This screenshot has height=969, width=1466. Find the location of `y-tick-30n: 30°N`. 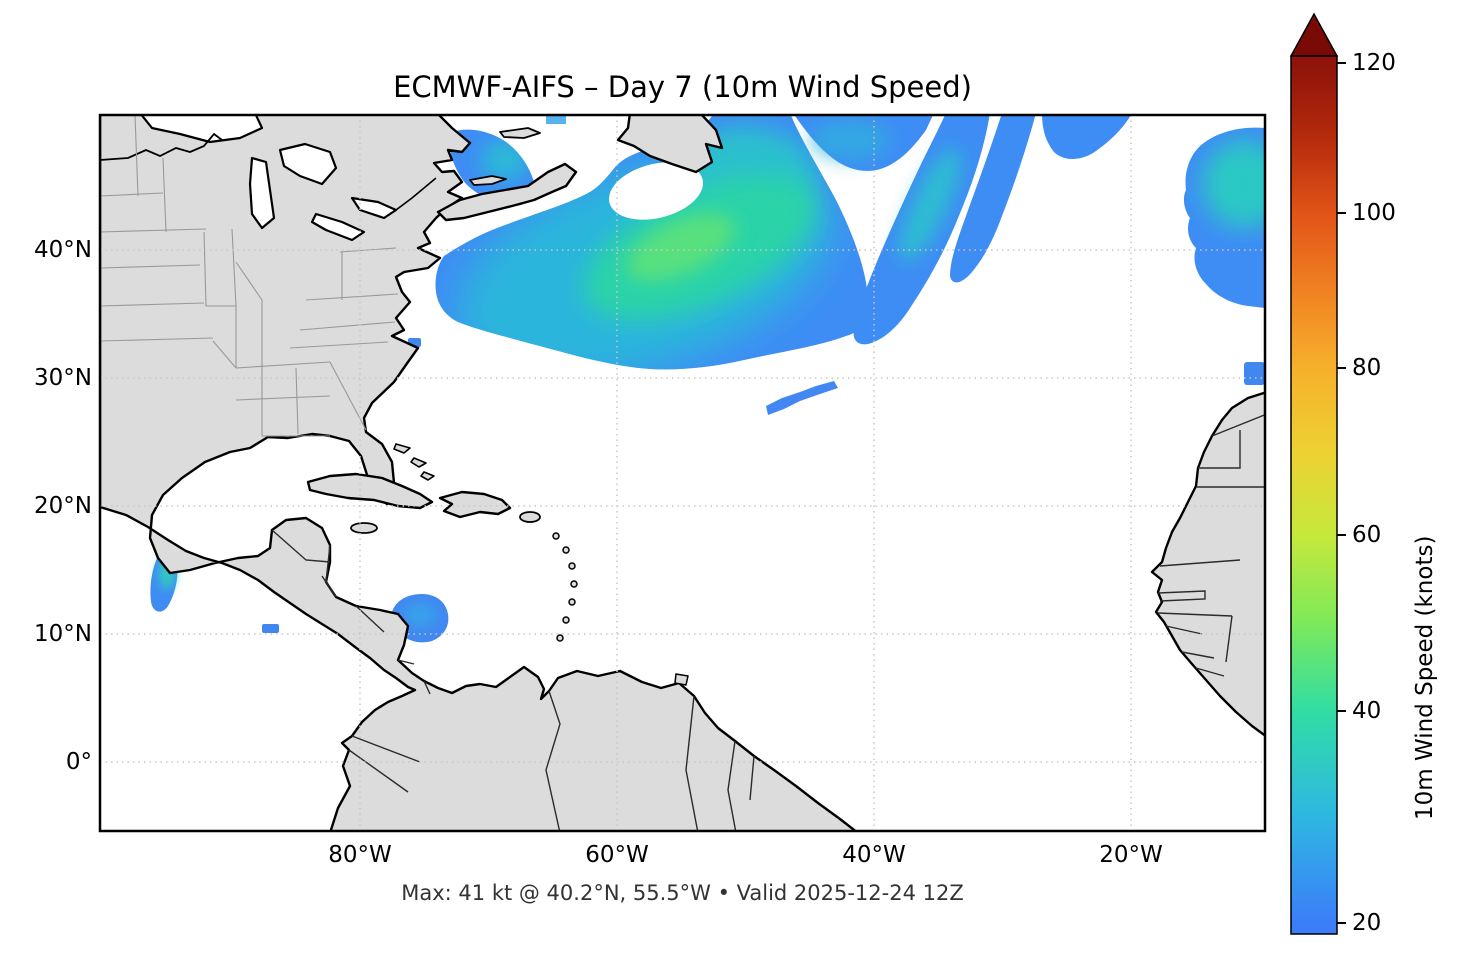

y-tick-30n: 30°N is located at coordinates (63, 378).